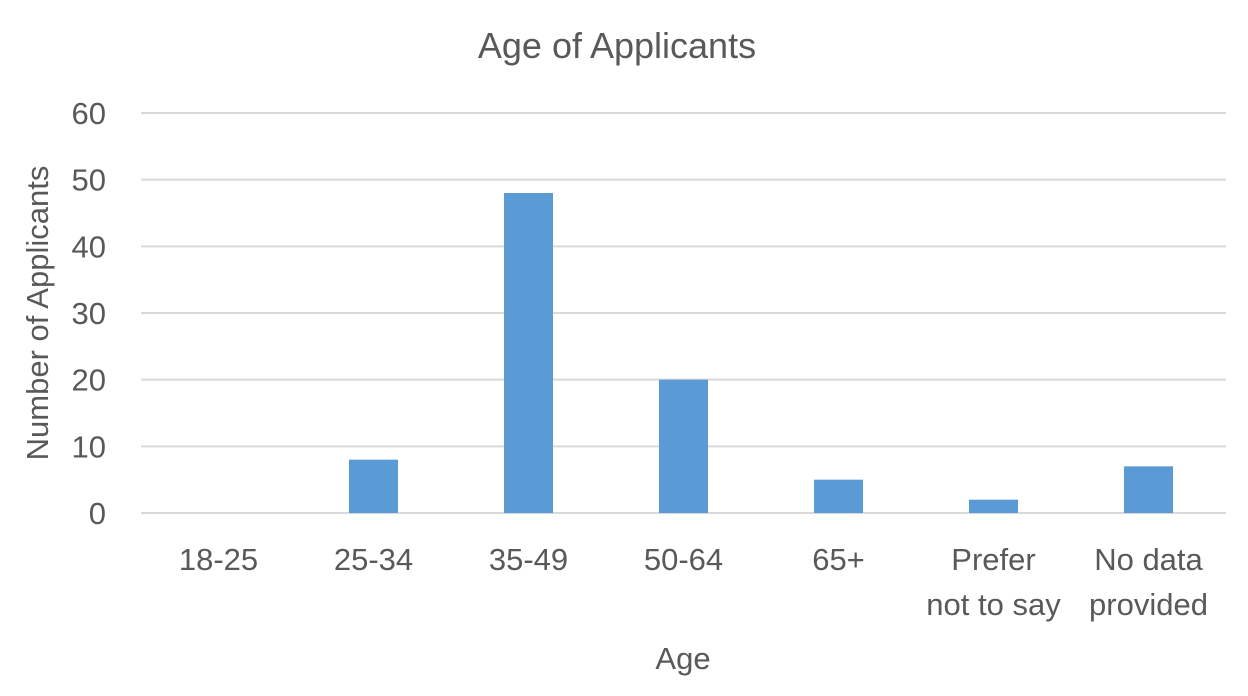  What do you see at coordinates (89, 446) in the screenshot?
I see `y-tick-label: 10` at bounding box center [89, 446].